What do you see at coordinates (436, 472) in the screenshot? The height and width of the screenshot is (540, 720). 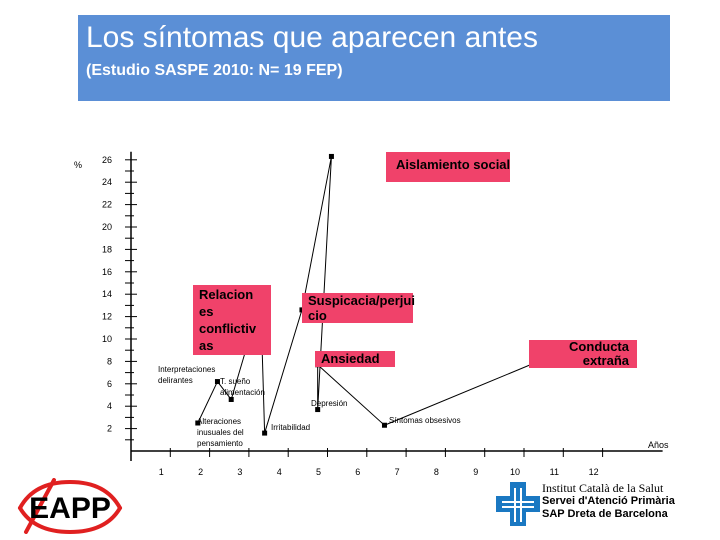 I see `x-tick-label: 8` at bounding box center [436, 472].